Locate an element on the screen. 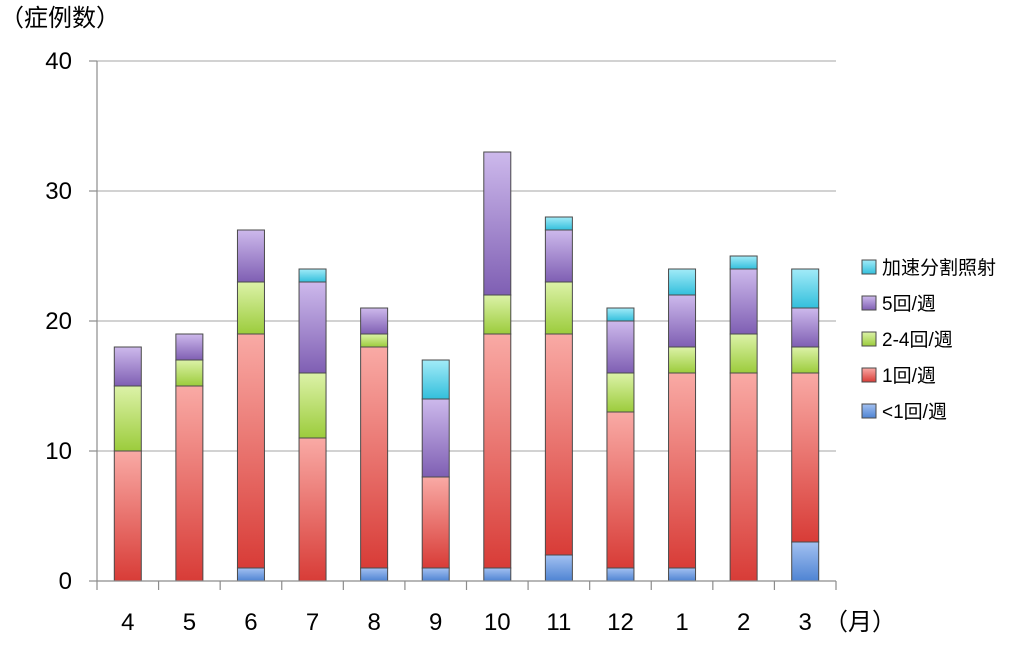 The height and width of the screenshot is (662, 1028). bar-segment-s2-c7 is located at coordinates (558, 308).